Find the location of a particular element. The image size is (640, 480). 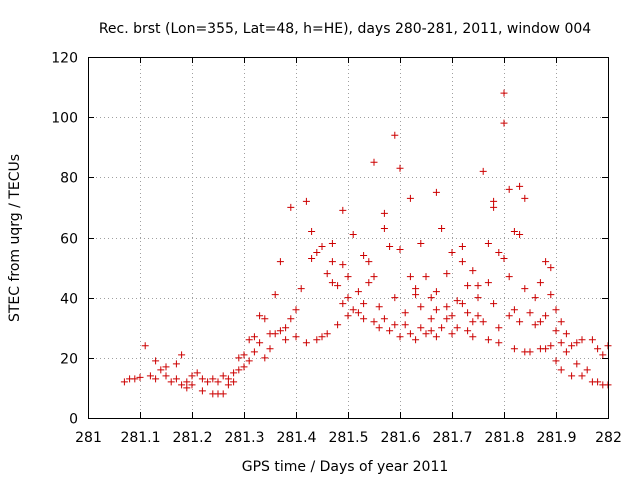

x-tick-label: 281.6 is located at coordinates (400, 438).